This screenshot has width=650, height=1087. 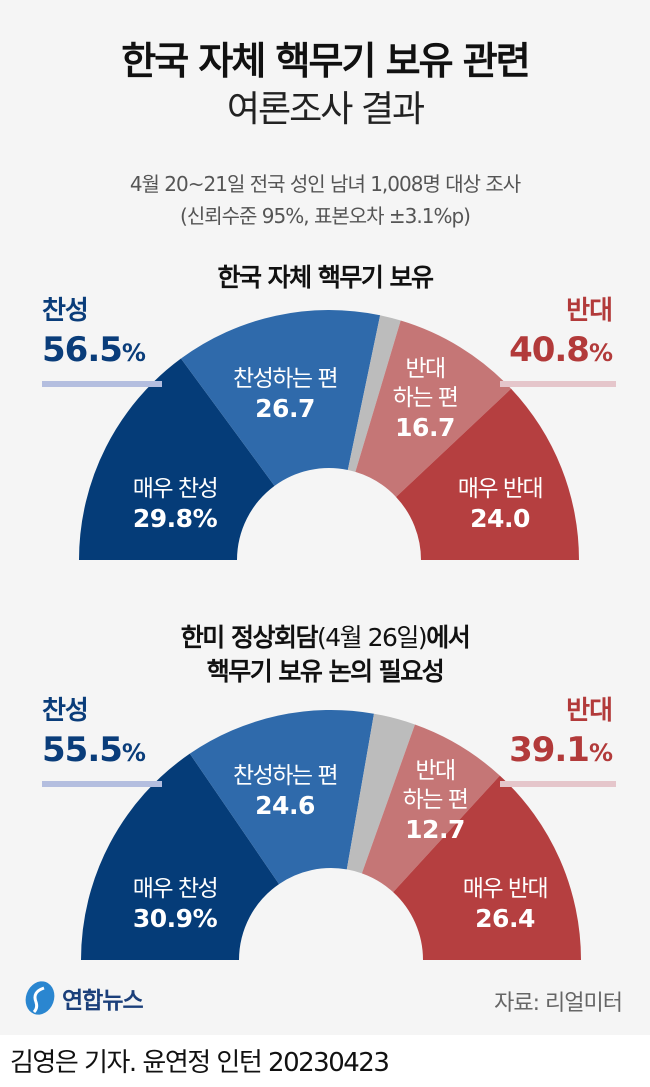 I want to click on chart1-favor-label: 찬성, so click(x=65, y=311).